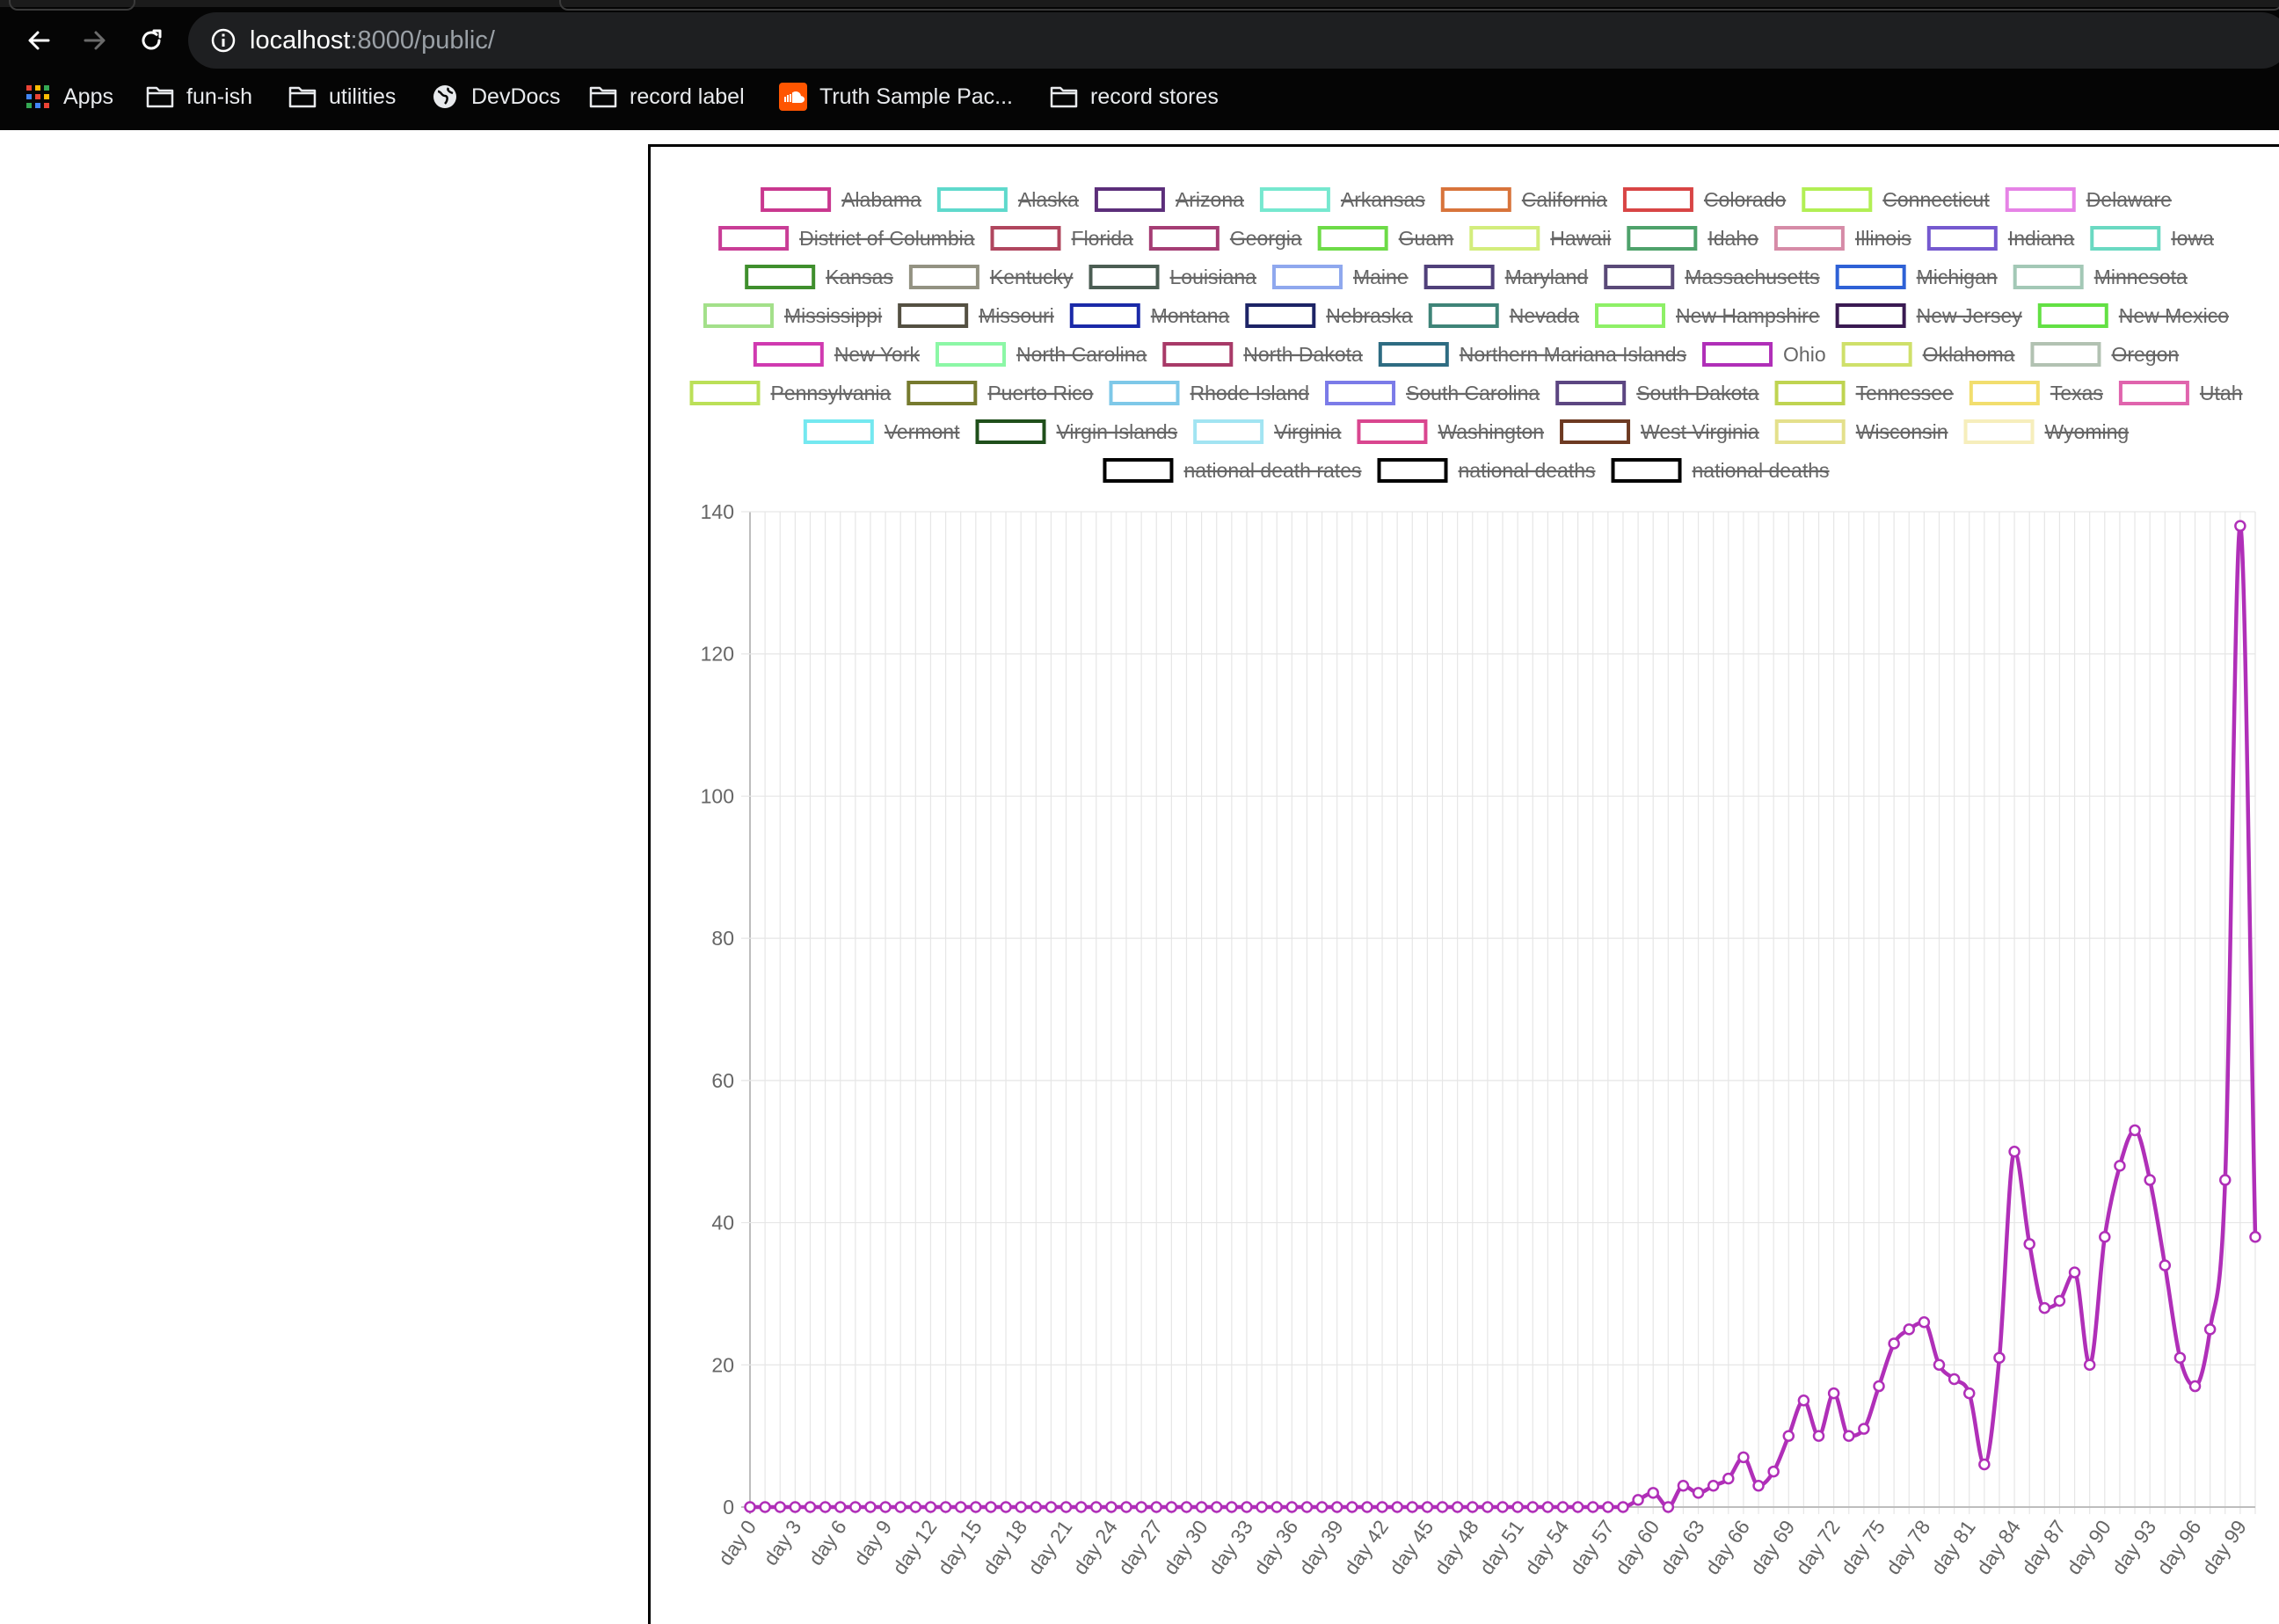 Image resolution: width=2279 pixels, height=1624 pixels. I want to click on legend-item: New Mexico, so click(2133, 315).